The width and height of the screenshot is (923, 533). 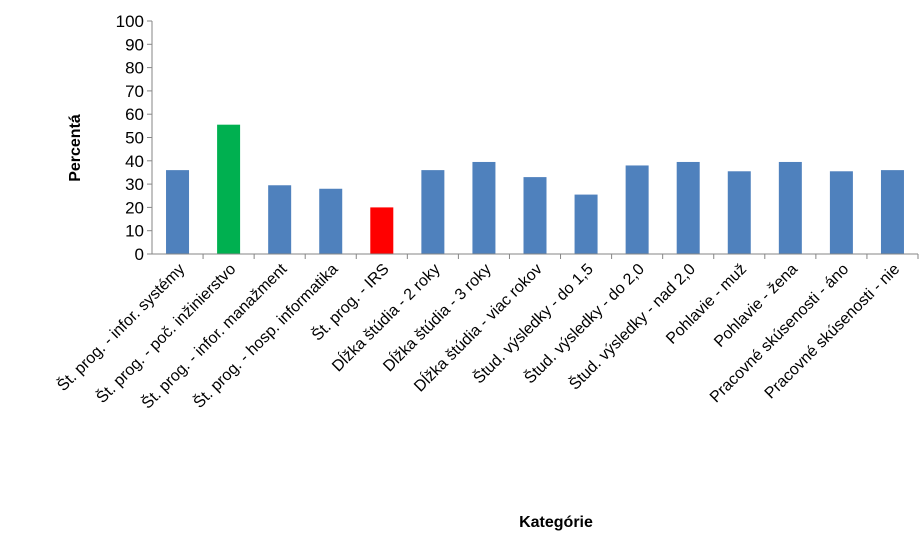 I want to click on y-tick-label: 10, so click(x=134, y=231).